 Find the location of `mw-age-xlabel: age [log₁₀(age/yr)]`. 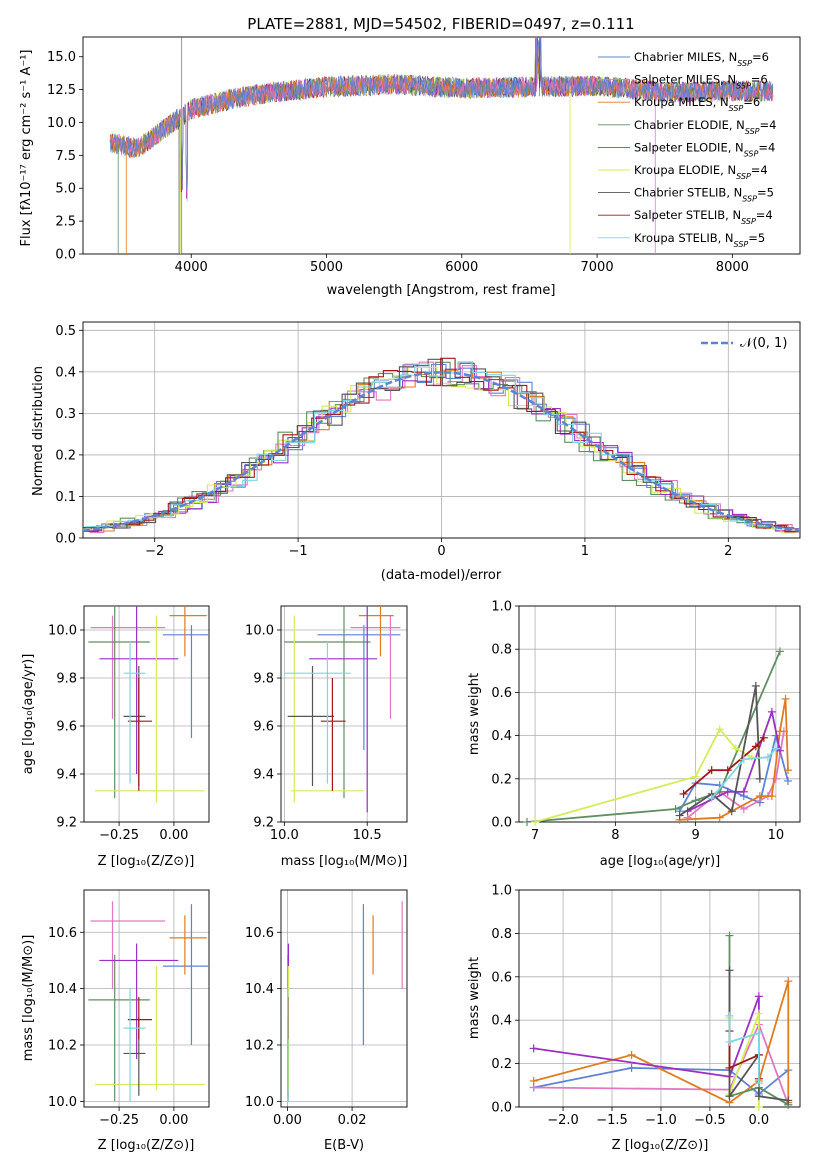

mw-age-xlabel: age [log₁₀(age/yr)] is located at coordinates (660, 861).